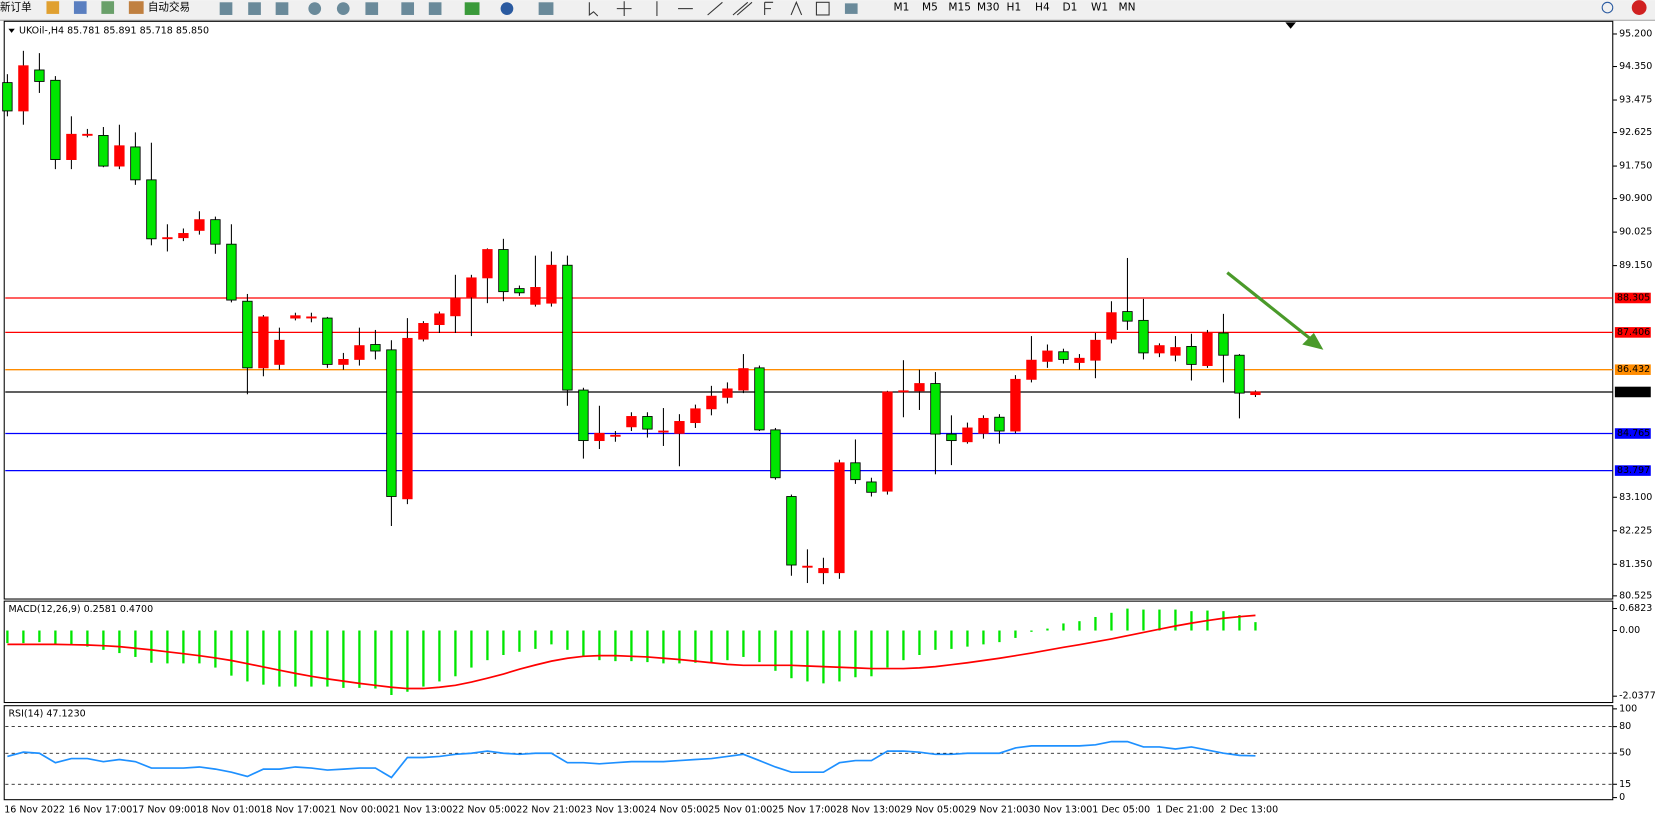 This screenshot has height=821, width=1655. What do you see at coordinates (902, 8) in the screenshot?
I see `timeframe-button: M1` at bounding box center [902, 8].